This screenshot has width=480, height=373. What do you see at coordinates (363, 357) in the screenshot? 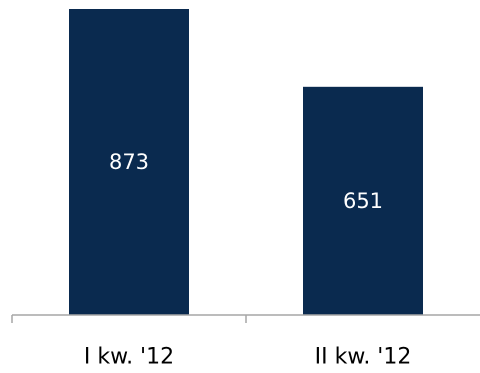
I see `x-tick-label-1: II kw. '12` at bounding box center [363, 357].